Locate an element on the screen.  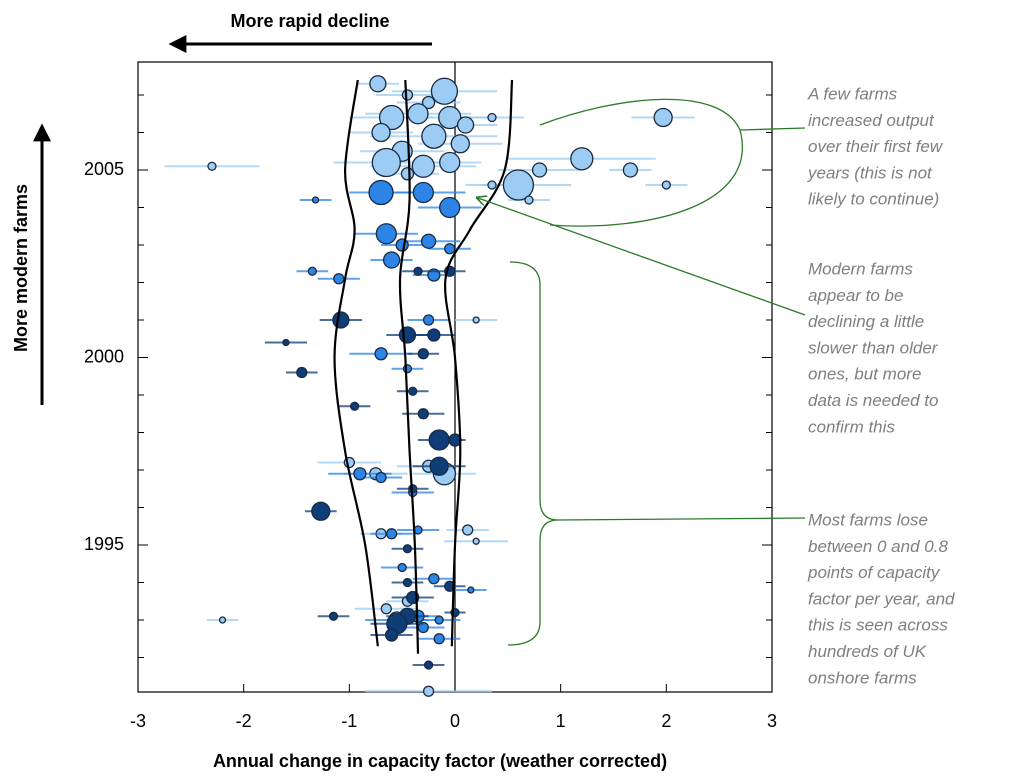
x-tick-label: 0 is located at coordinates (455, 721).